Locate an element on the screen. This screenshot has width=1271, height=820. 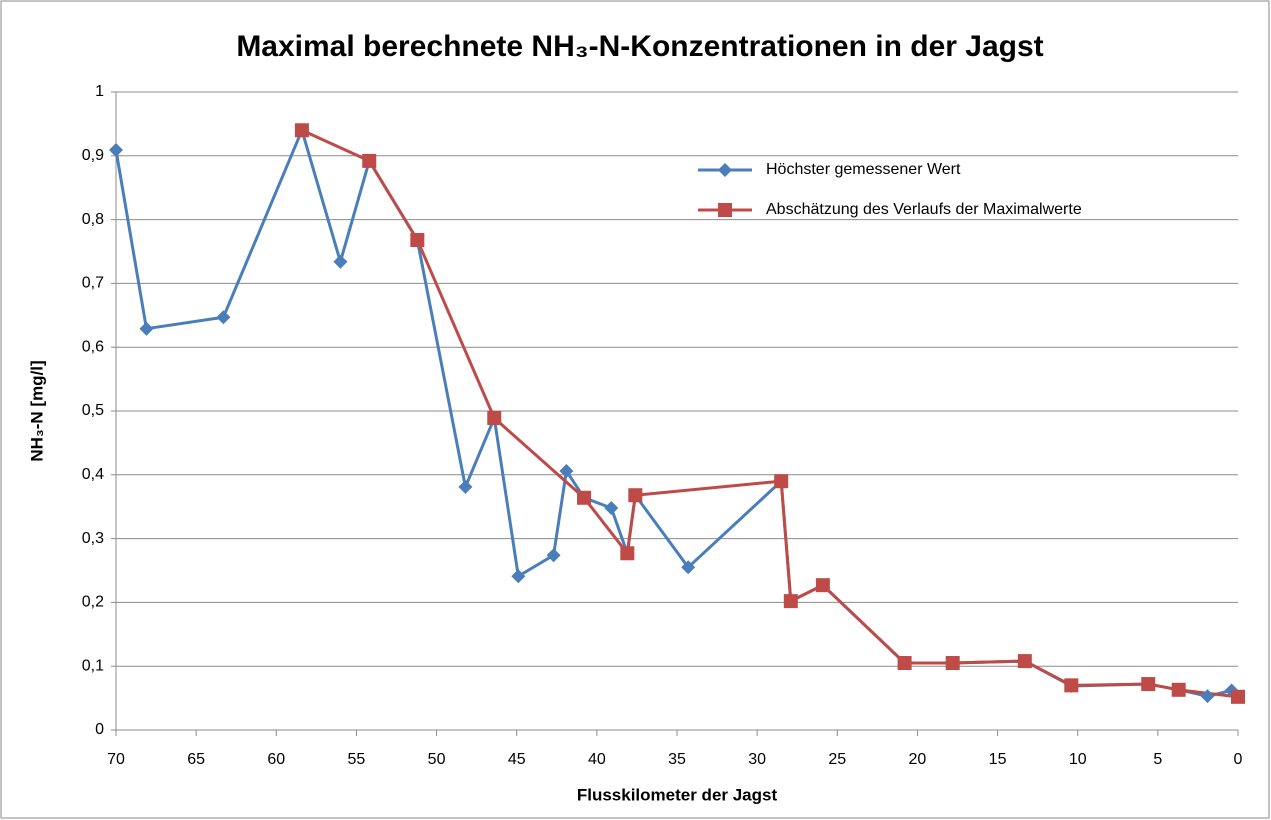
x-tick-label: 60 is located at coordinates (276, 759).